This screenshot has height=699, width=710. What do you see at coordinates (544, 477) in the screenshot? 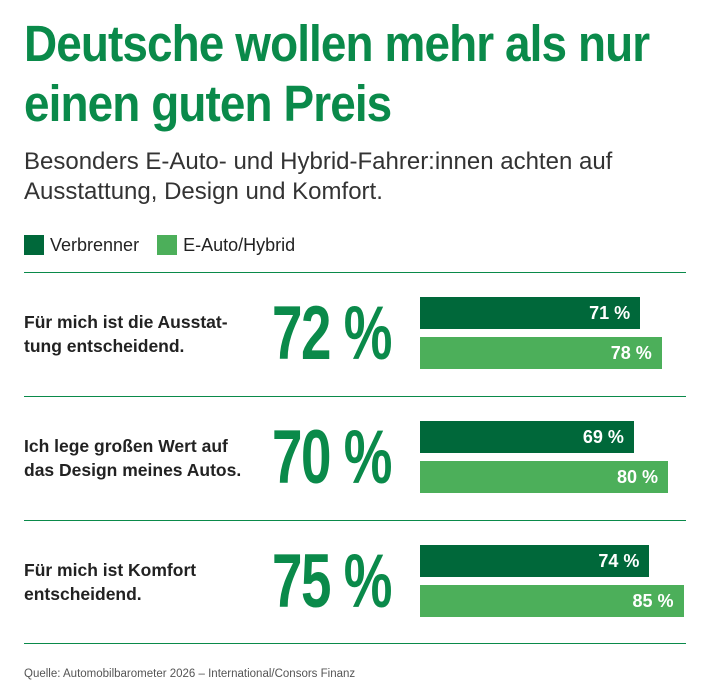
I see `bar-eauto: 80 %` at bounding box center [544, 477].